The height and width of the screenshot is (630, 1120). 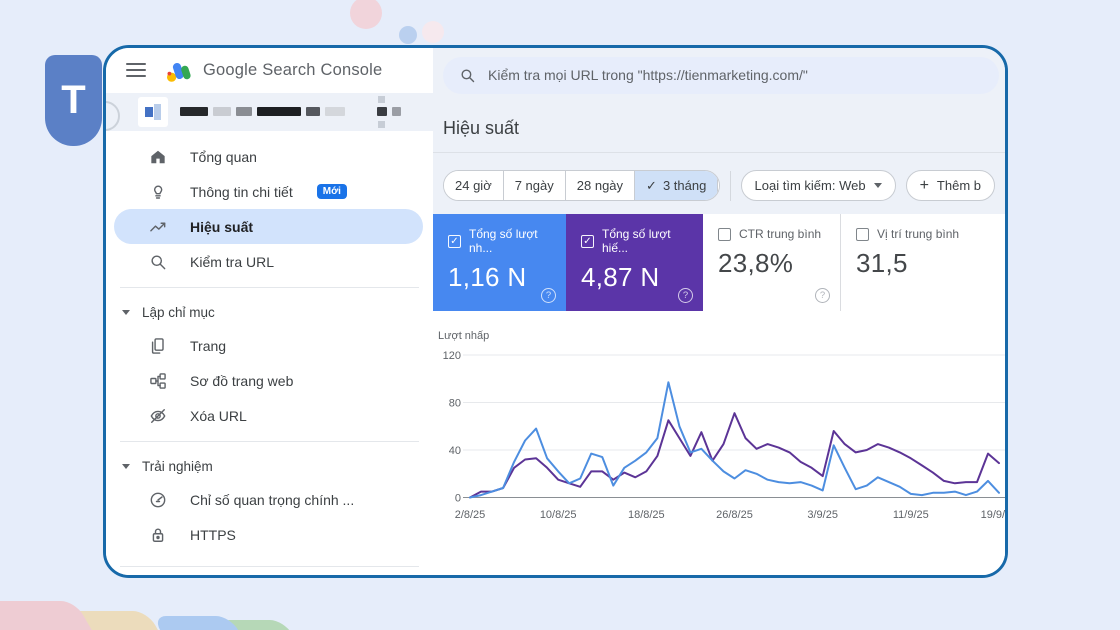 I want to click on decor-circle-pink, so click(x=366, y=14).